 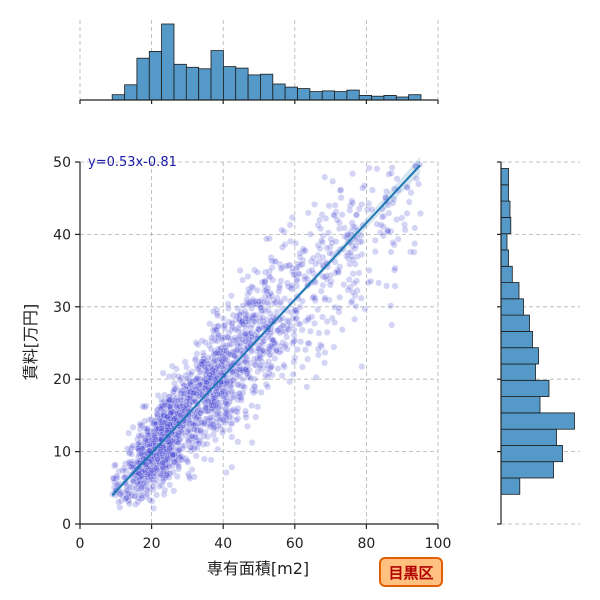 I want to click on right-histogram, so click(x=537, y=331).